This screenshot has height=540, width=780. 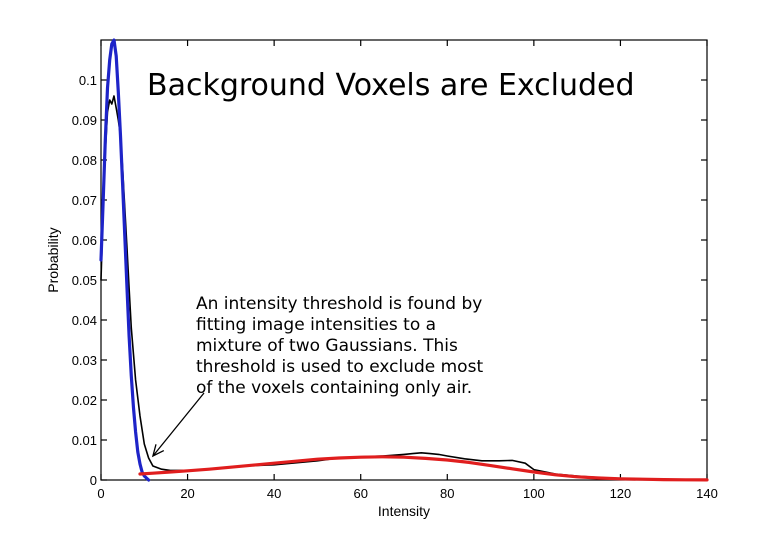 What do you see at coordinates (158, 451) in the screenshot?
I see `annotation-arrowhead` at bounding box center [158, 451].